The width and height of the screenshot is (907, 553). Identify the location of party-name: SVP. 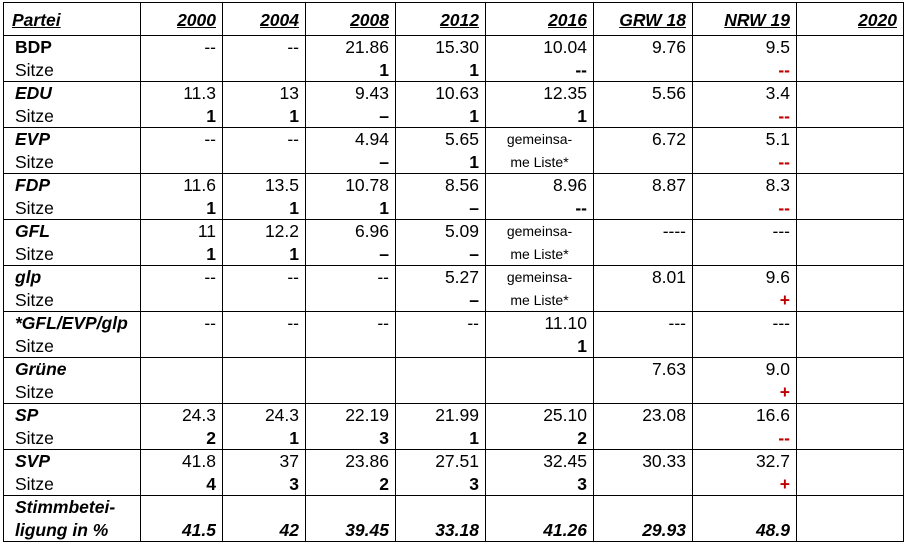
(33, 461).